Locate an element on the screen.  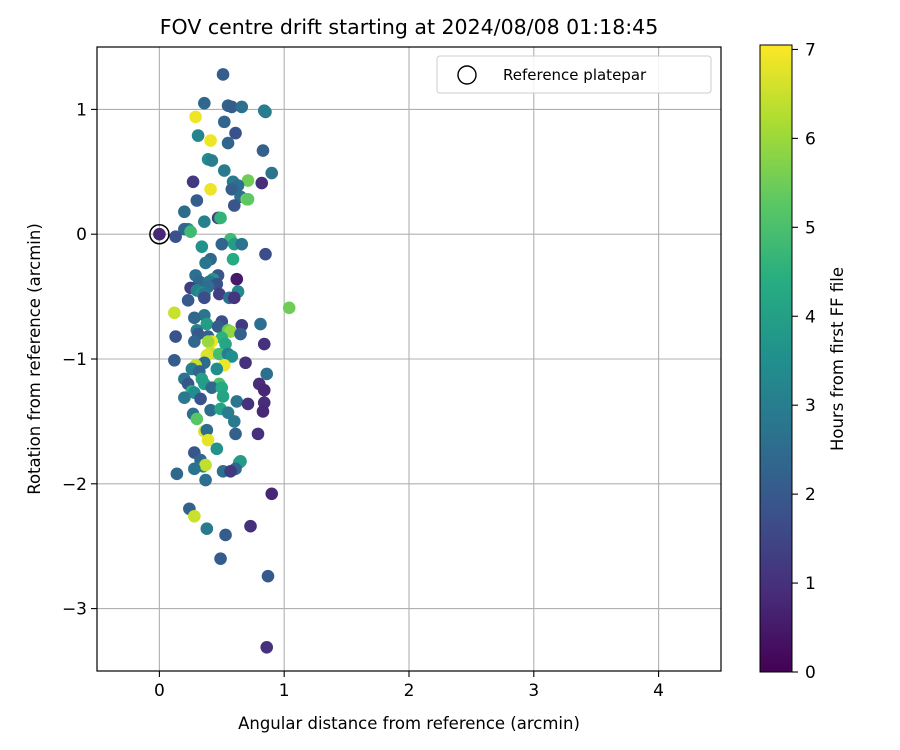
x-tick-label: 4 is located at coordinates (658, 691).